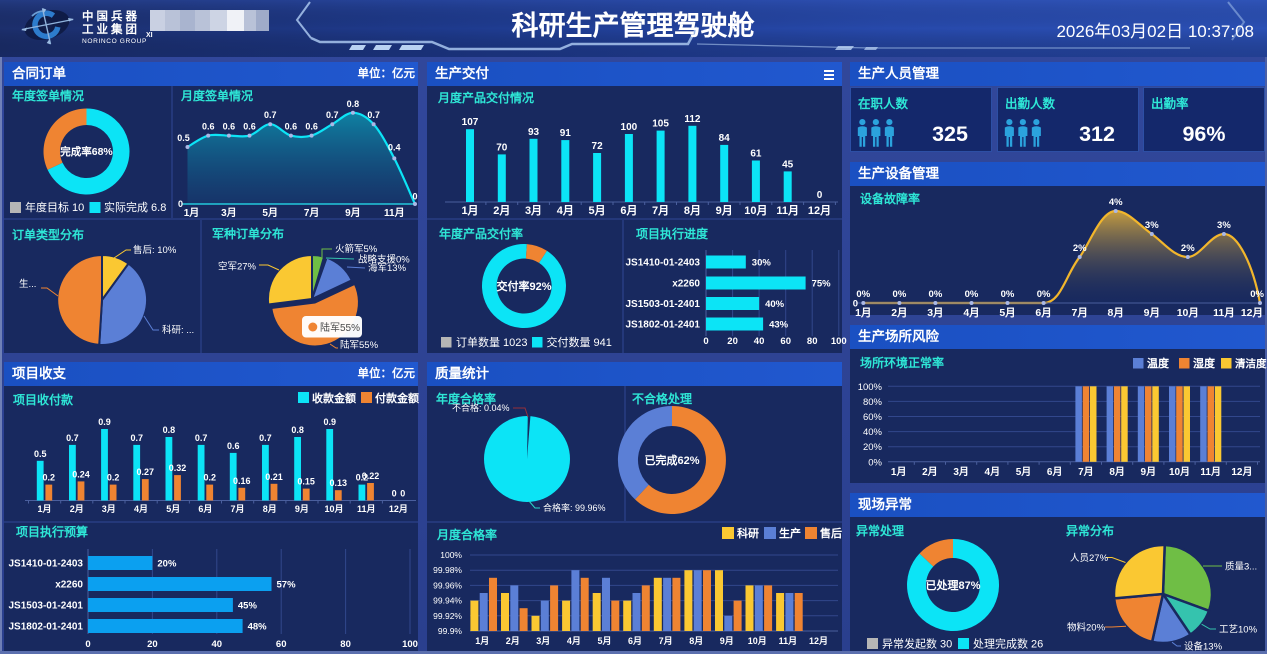  I want to click on svg-text: XI, so click(149, 35).